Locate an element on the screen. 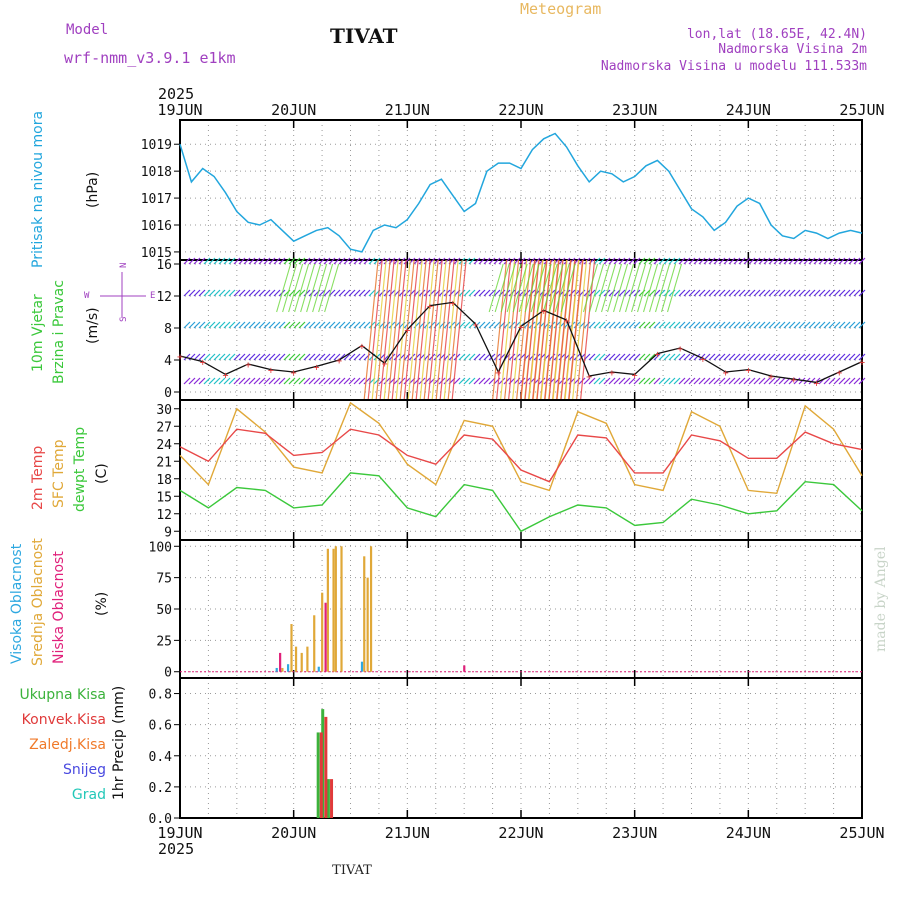 This screenshot has height=900, width=900. date-label-top: 23JUN is located at coordinates (634, 110).